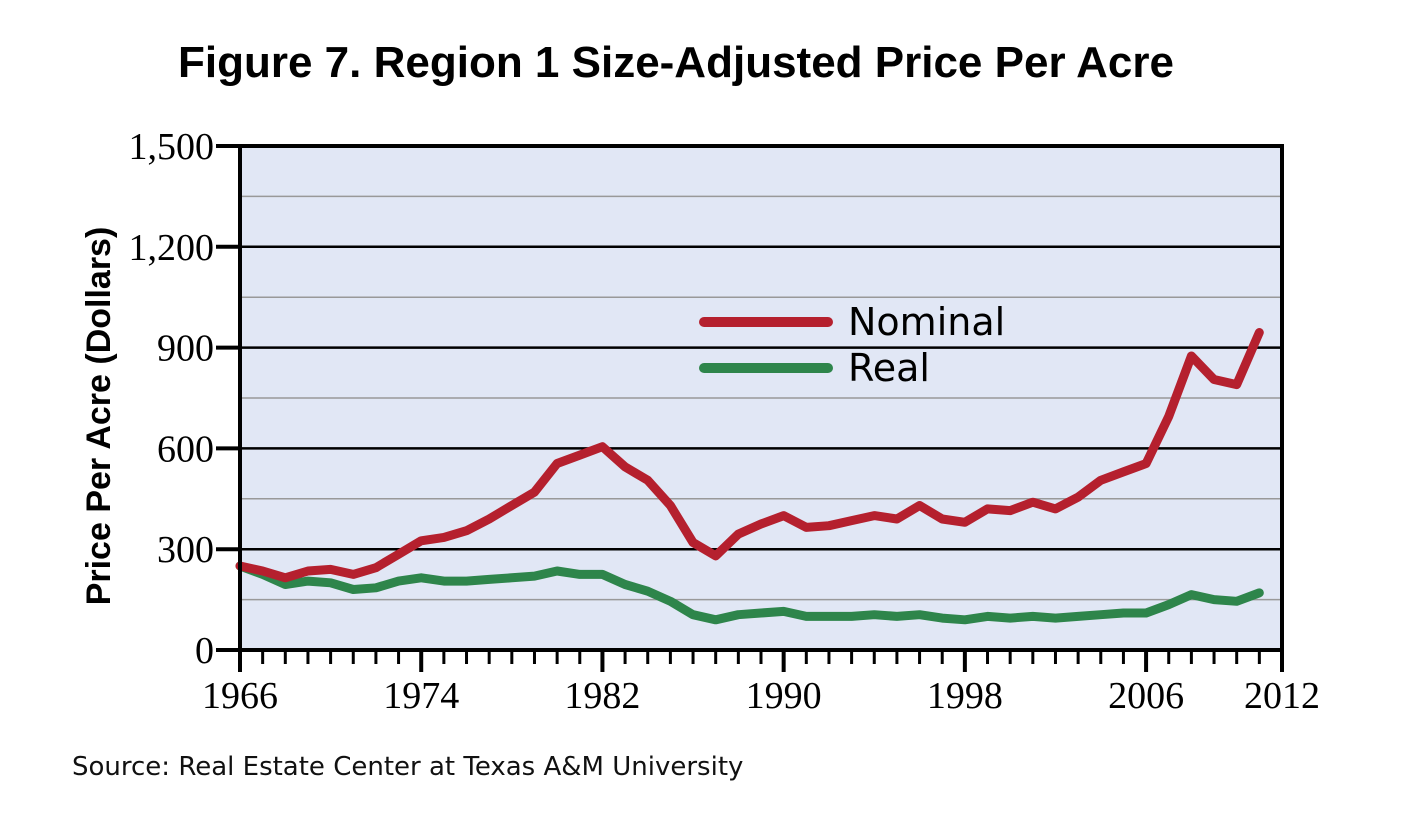 Image resolution: width=1402 pixels, height=816 pixels. I want to click on y-tick-label: 0, so click(204, 651).